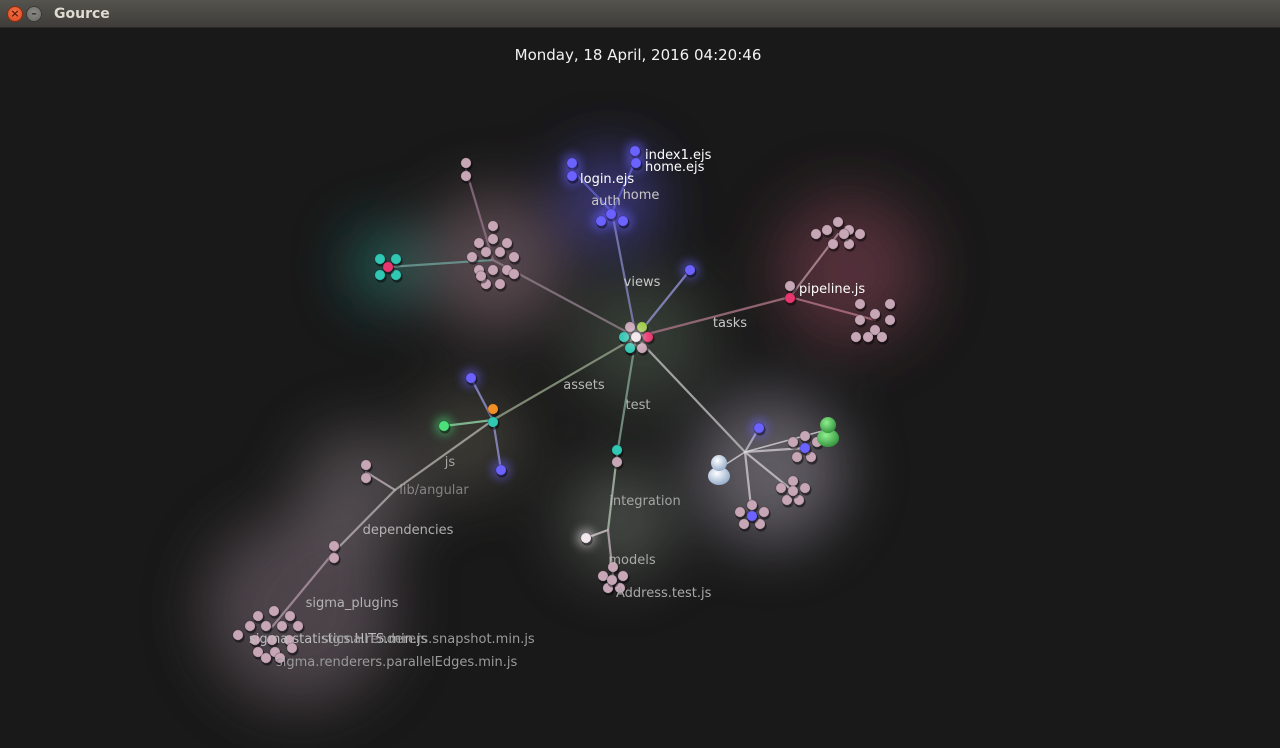  I want to click on minimize-button: –, so click(34, 14).